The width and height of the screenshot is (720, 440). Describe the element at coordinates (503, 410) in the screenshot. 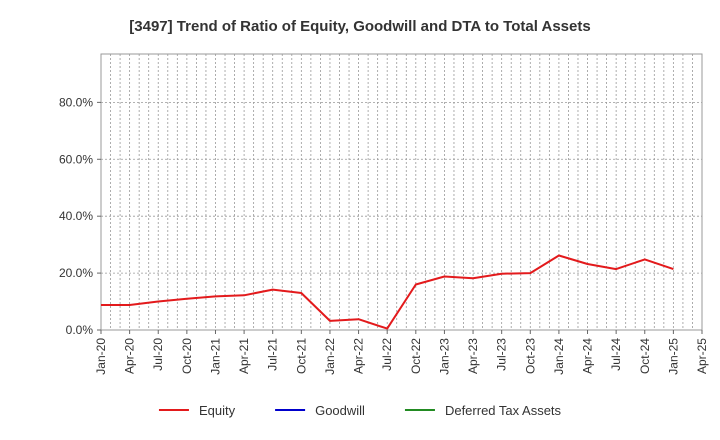

I see `legend-label: Deferred Tax Assets` at that location.